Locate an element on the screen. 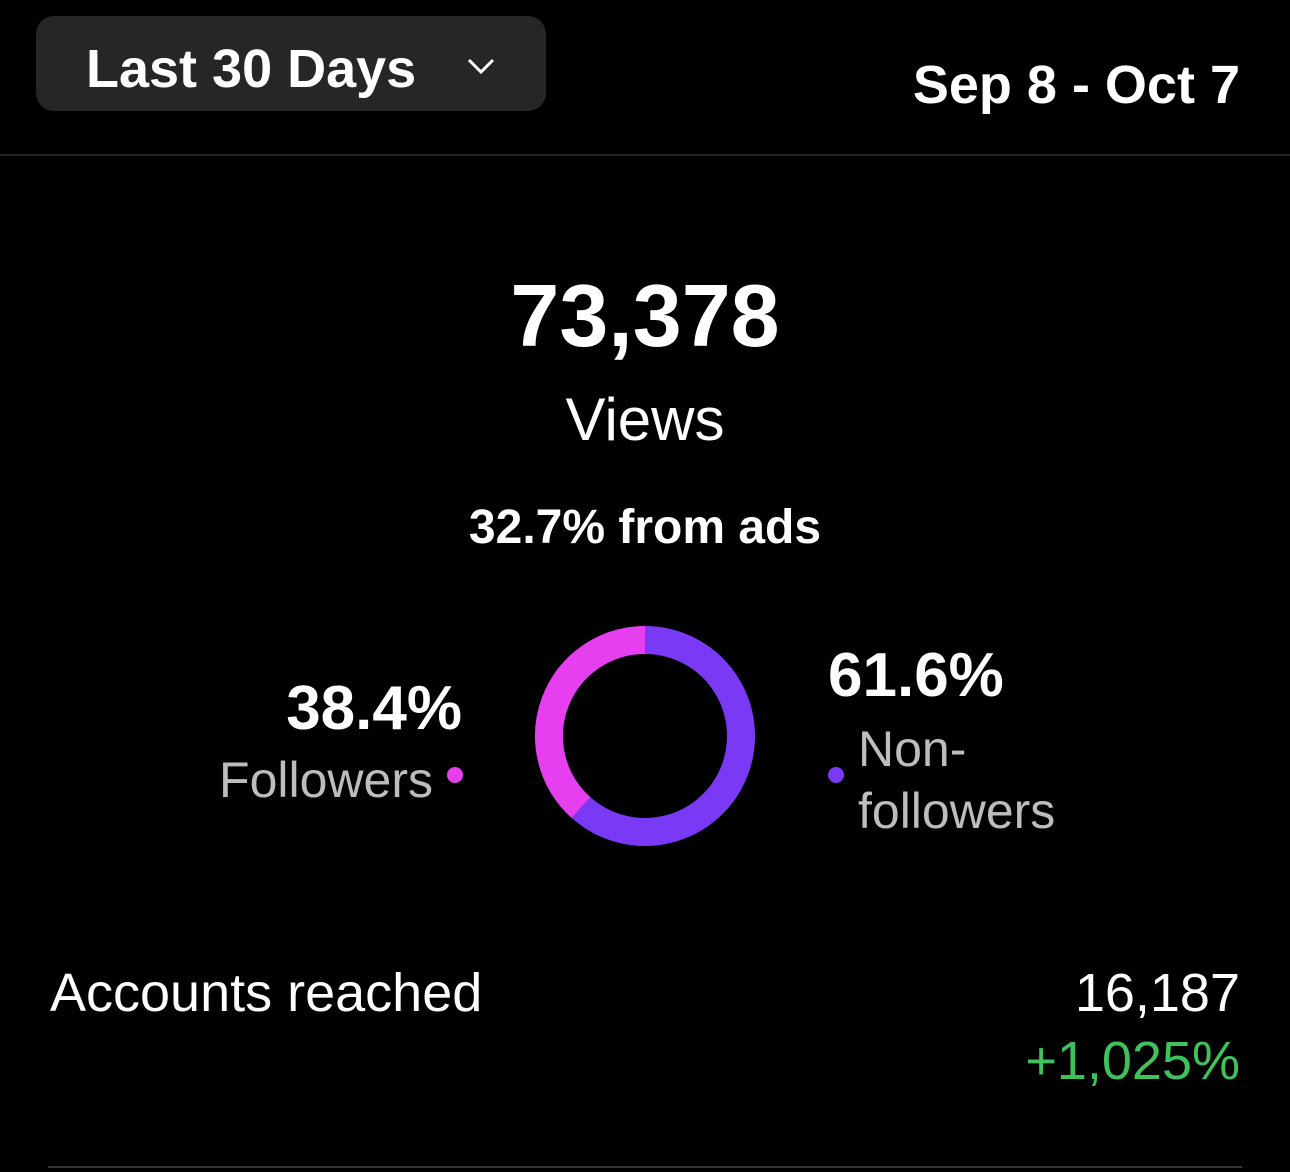  views-label: Views is located at coordinates (645, 419).